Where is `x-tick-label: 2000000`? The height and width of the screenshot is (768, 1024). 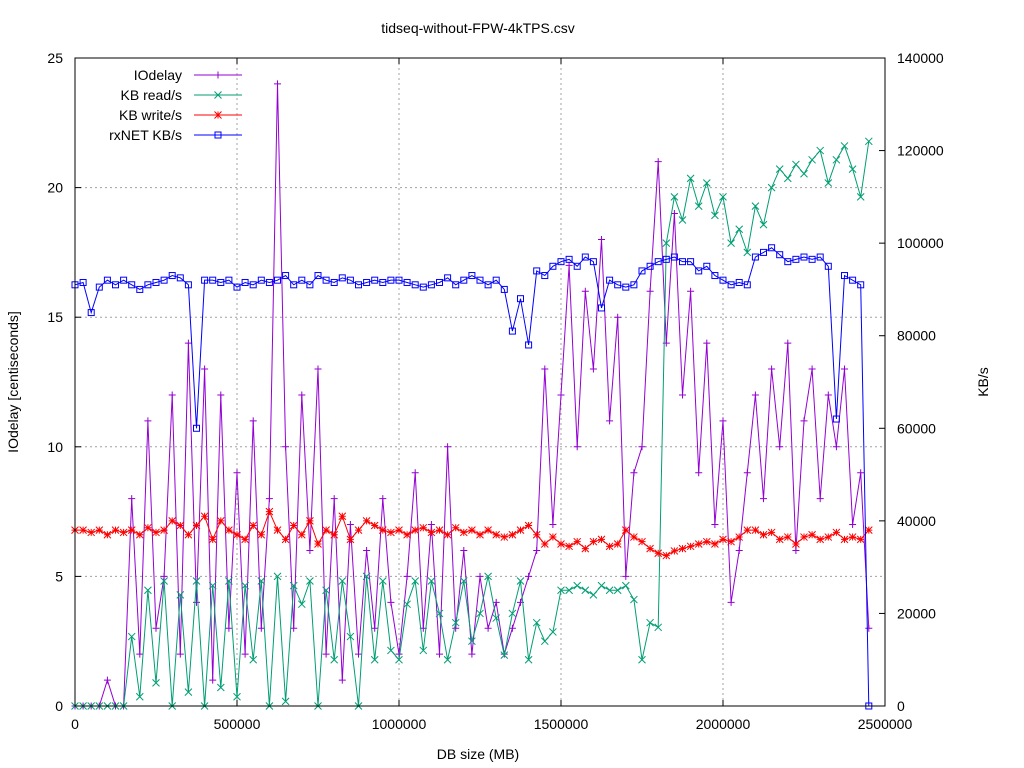 x-tick-label: 2000000 is located at coordinates (723, 724).